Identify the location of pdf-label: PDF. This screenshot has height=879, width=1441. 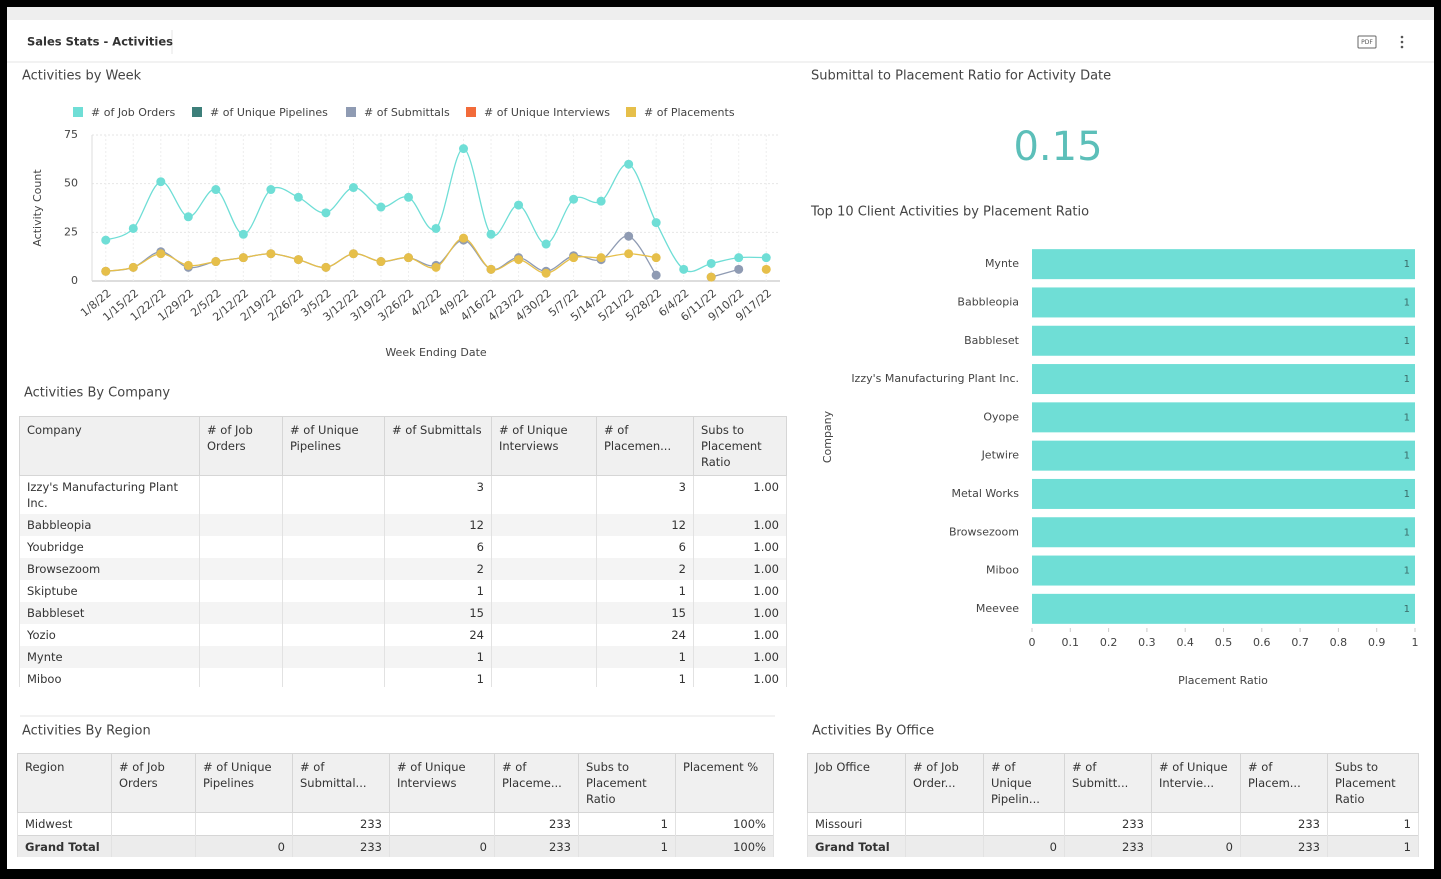
(1367, 42).